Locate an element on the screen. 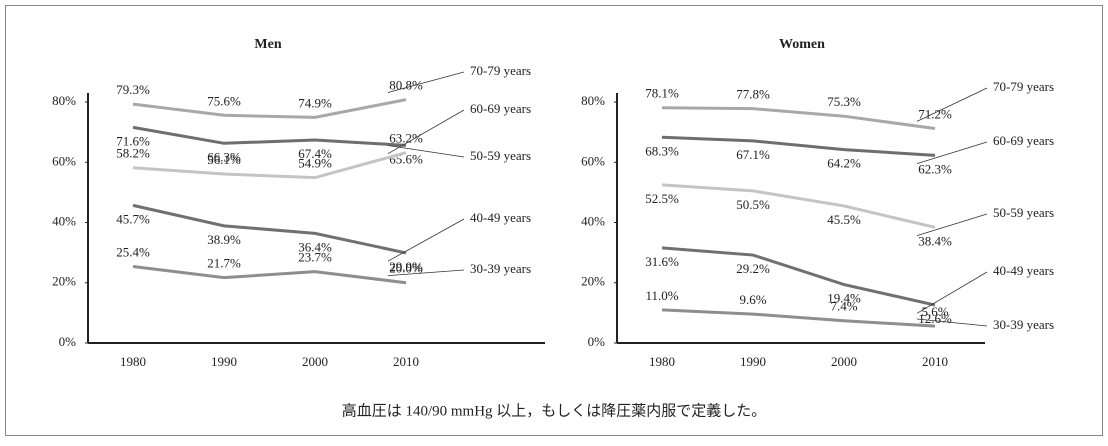 This screenshot has width=1108, height=446. data-label: 52.5% is located at coordinates (662, 198).